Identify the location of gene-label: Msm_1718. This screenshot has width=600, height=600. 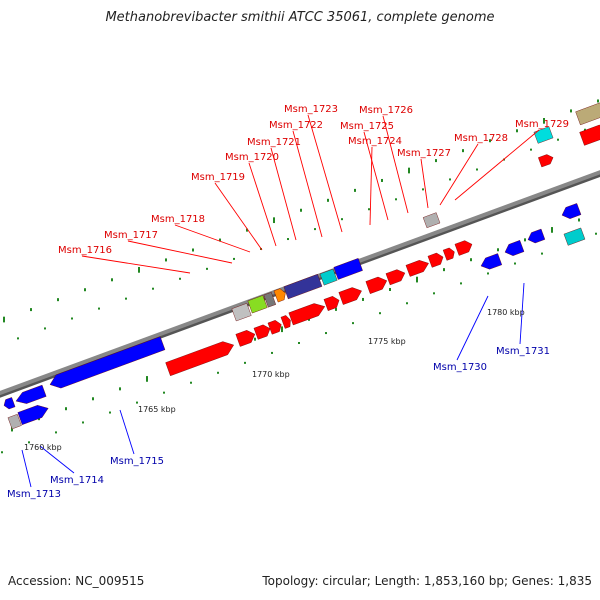
(178, 219).